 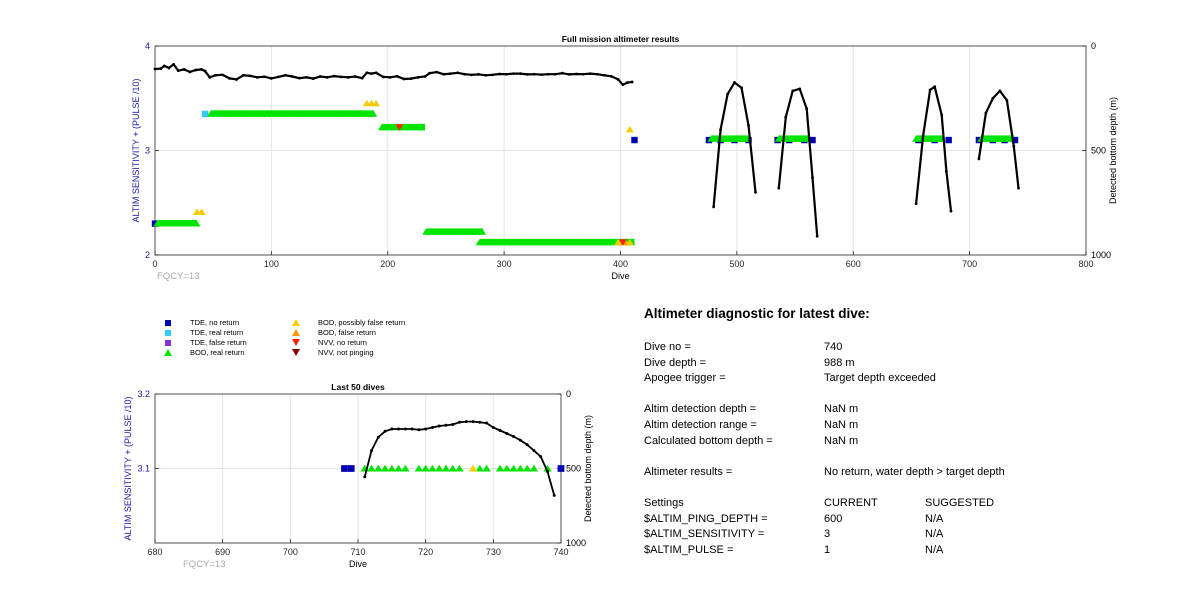 What do you see at coordinates (689, 549) in the screenshot?
I see `setting-name: $ALTIM_PULSE =` at bounding box center [689, 549].